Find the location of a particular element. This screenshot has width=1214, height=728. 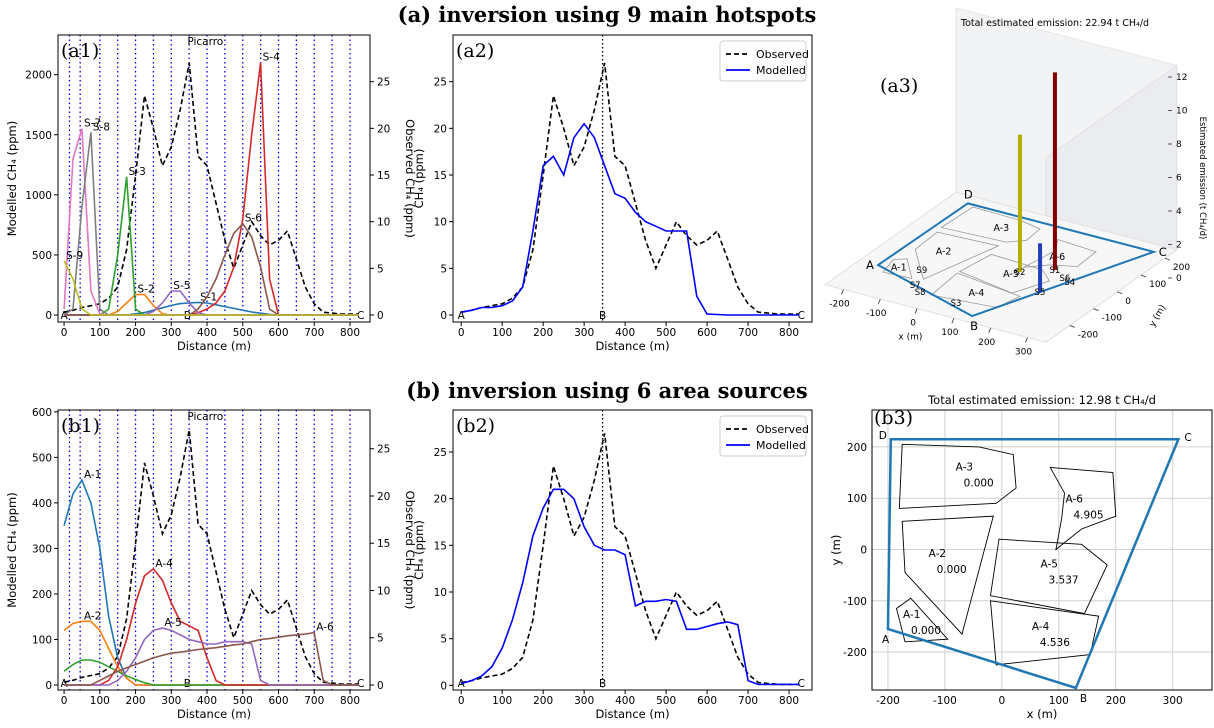

x-tick-label: 400 is located at coordinates (207, 701).